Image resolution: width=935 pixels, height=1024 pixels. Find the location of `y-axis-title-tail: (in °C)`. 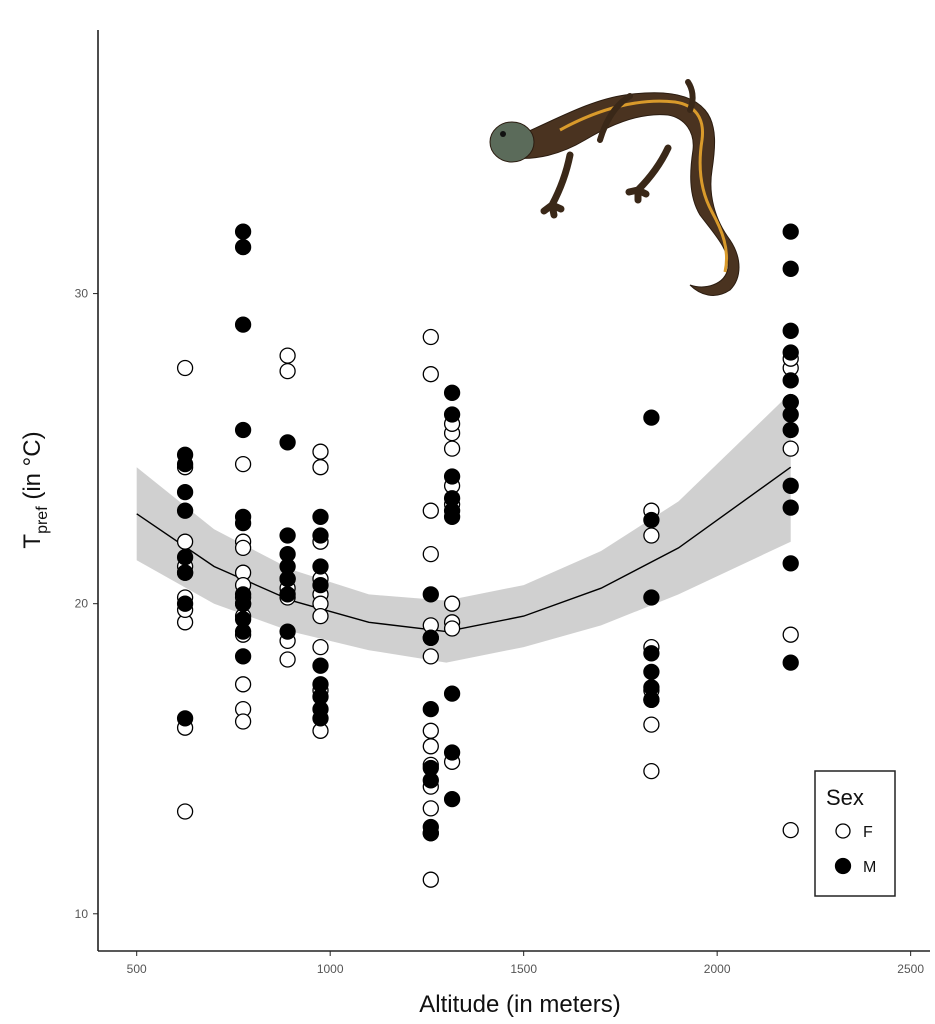

y-axis-title-tail: (in °C) is located at coordinates (32, 468).